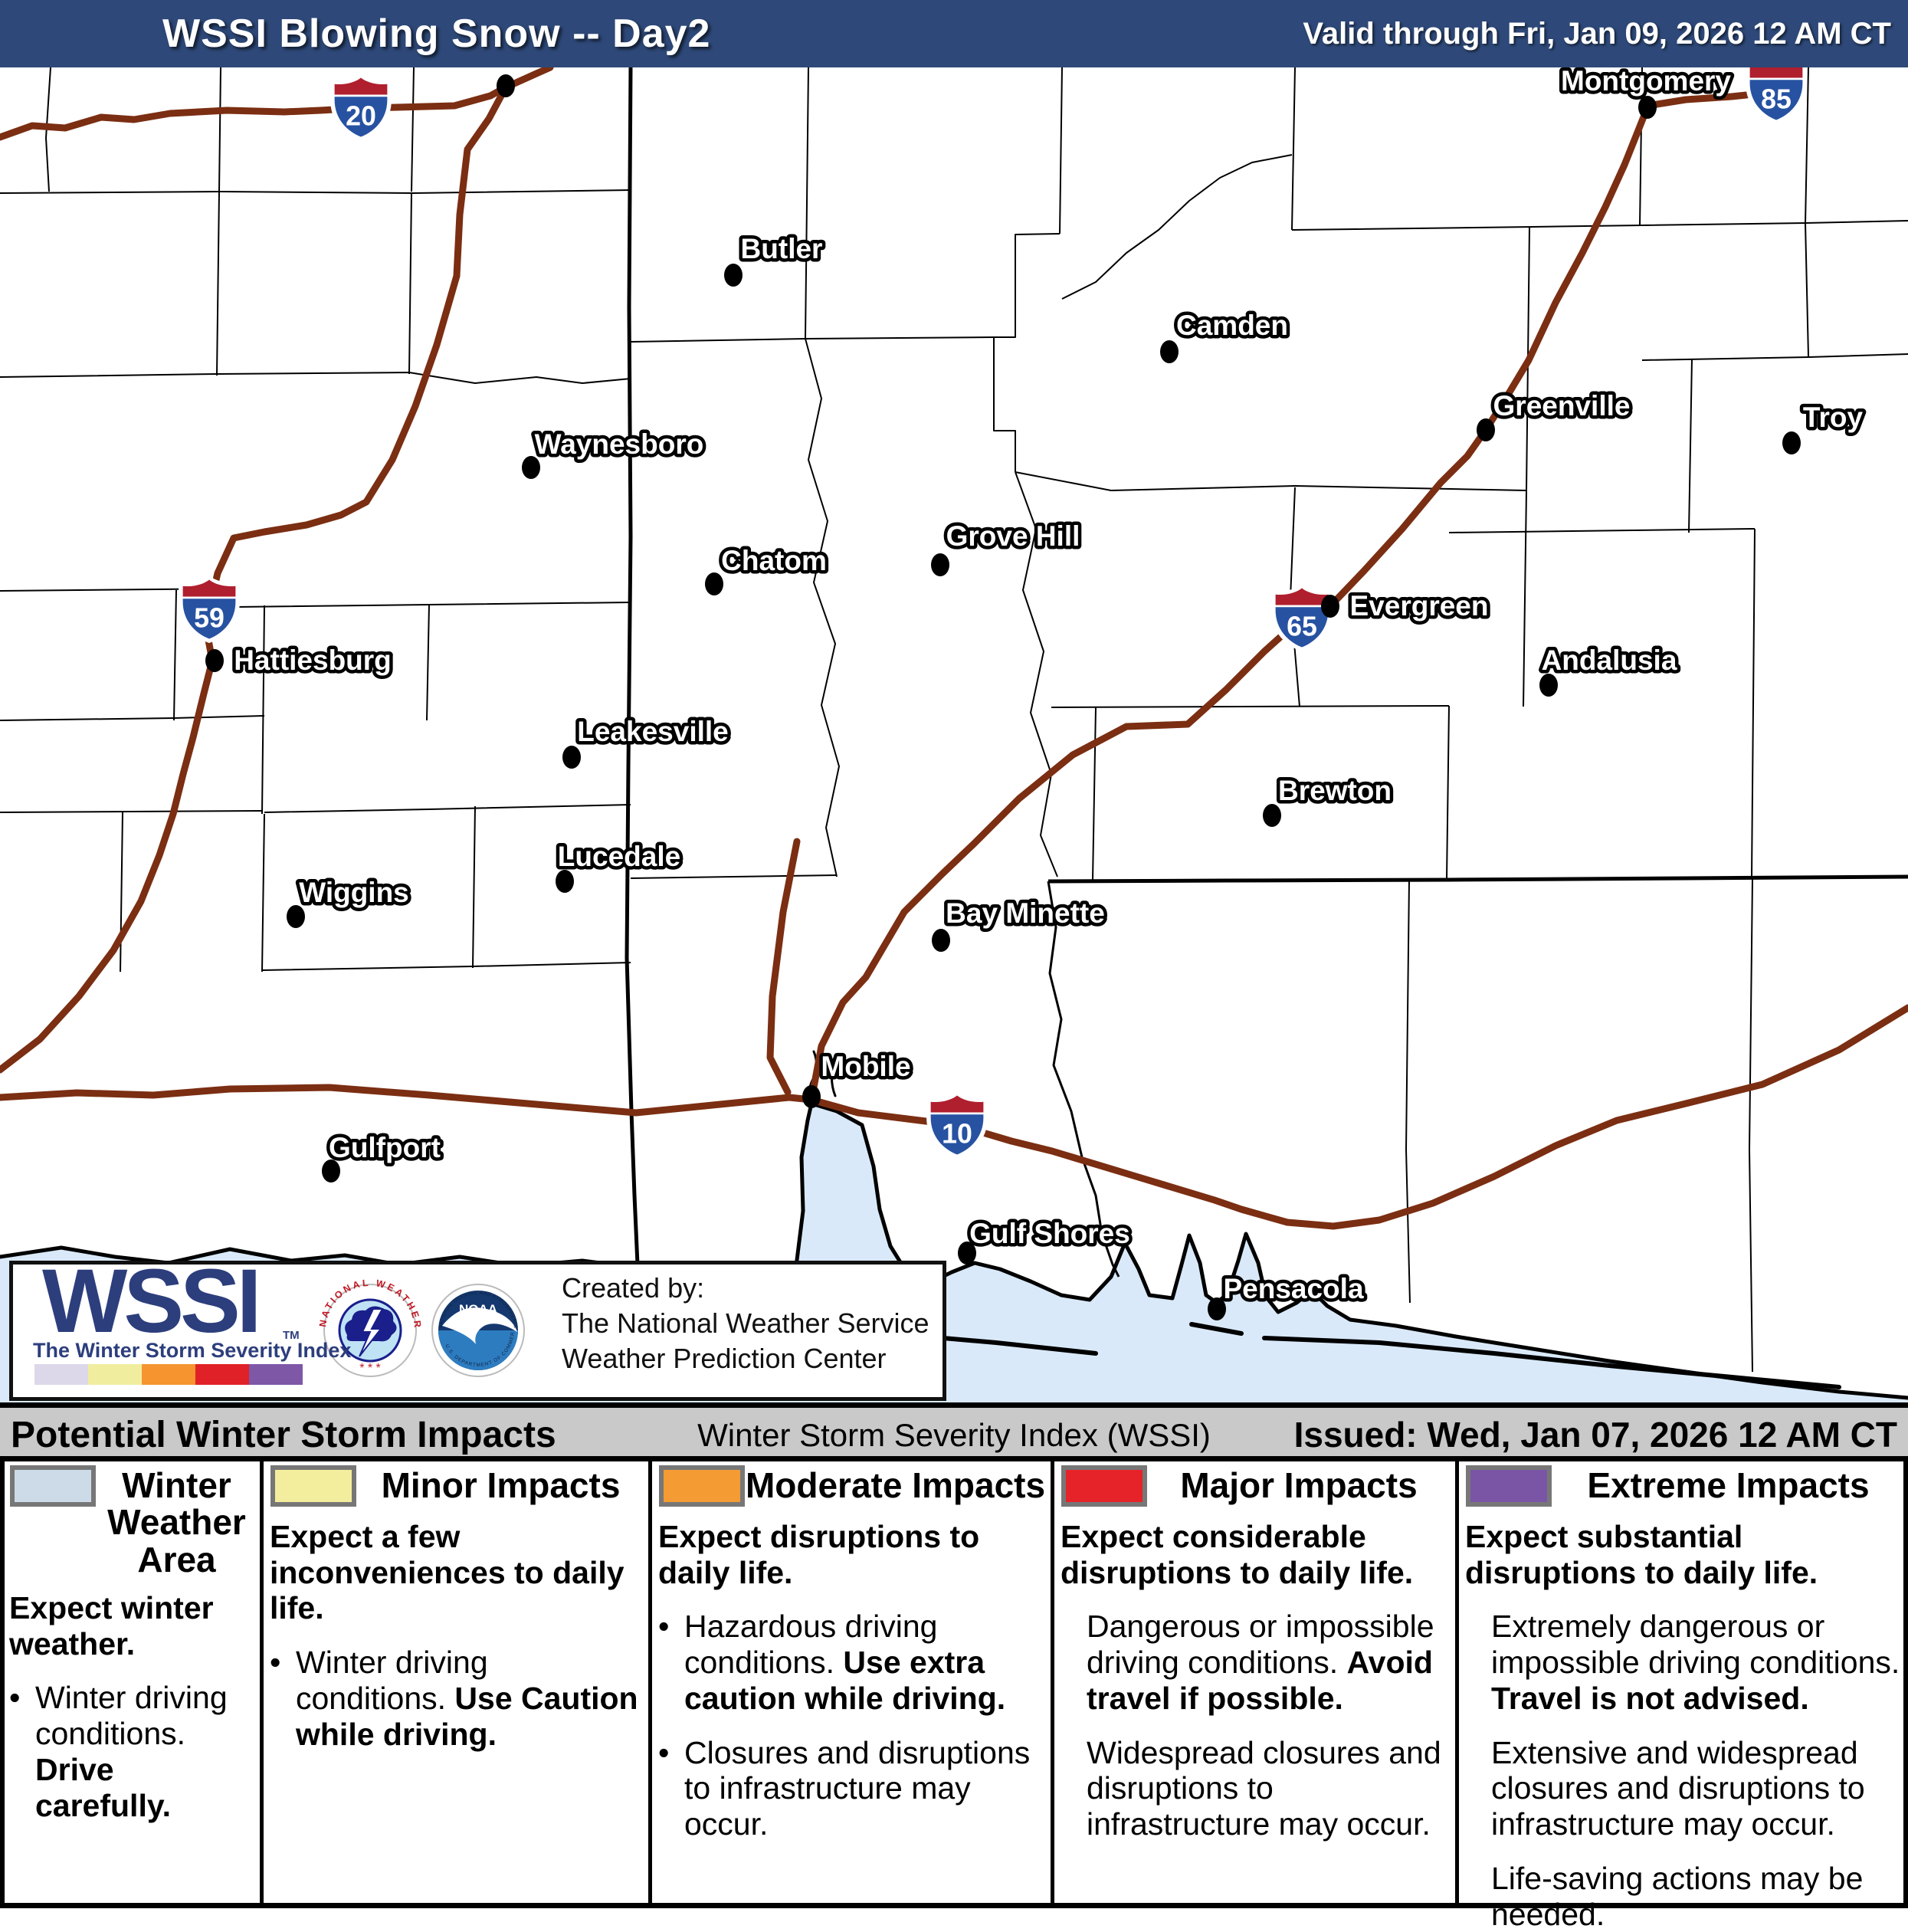 The image size is (1908, 1932). What do you see at coordinates (313, 660) in the screenshot?
I see `city-label: Hattiesburg` at bounding box center [313, 660].